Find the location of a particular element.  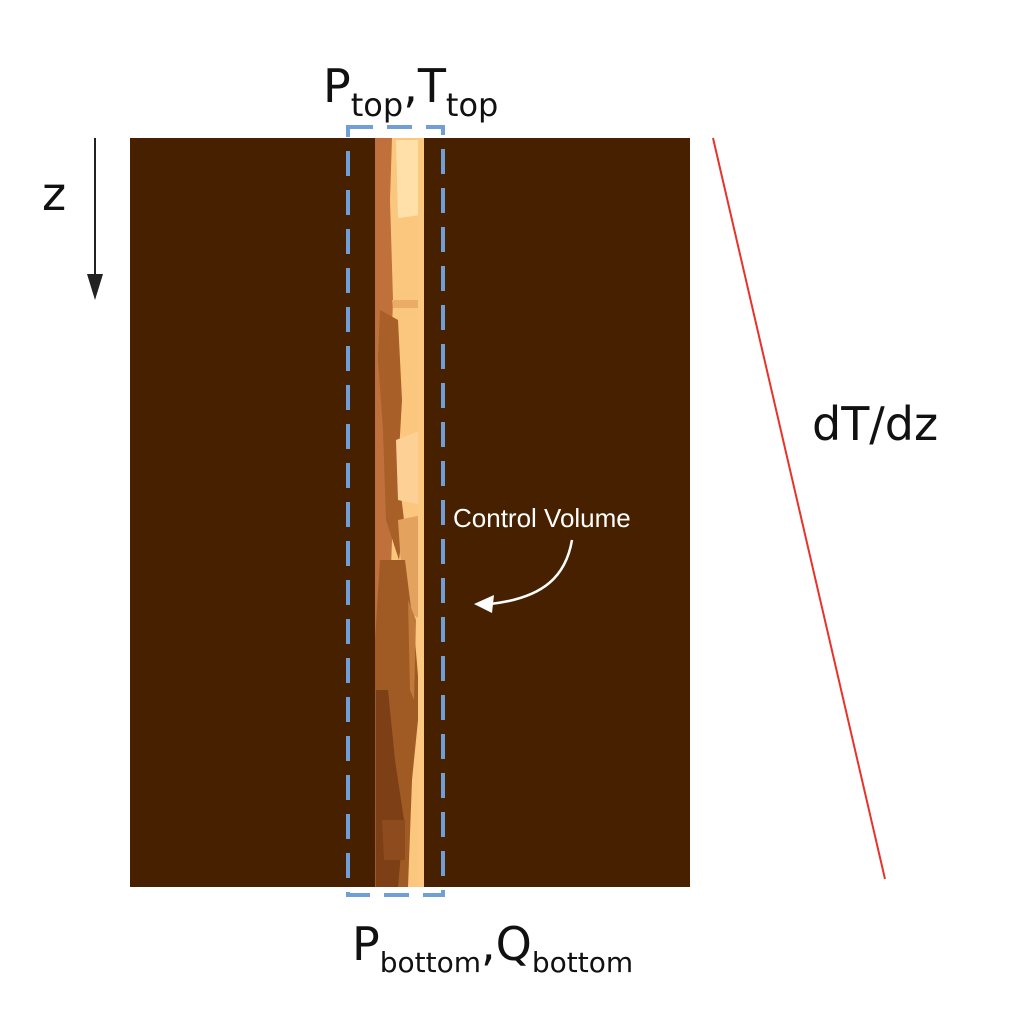

depth-axis-arrow is located at coordinates (95, 219).